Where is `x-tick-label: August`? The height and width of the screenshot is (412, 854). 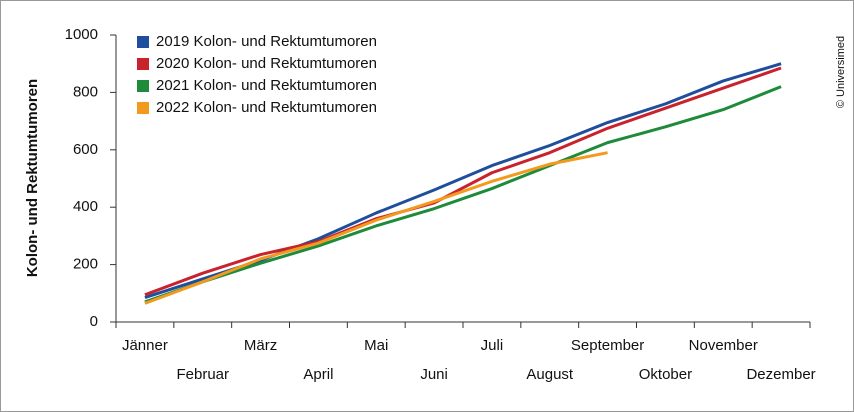 x-tick-label: August is located at coordinates (550, 374).